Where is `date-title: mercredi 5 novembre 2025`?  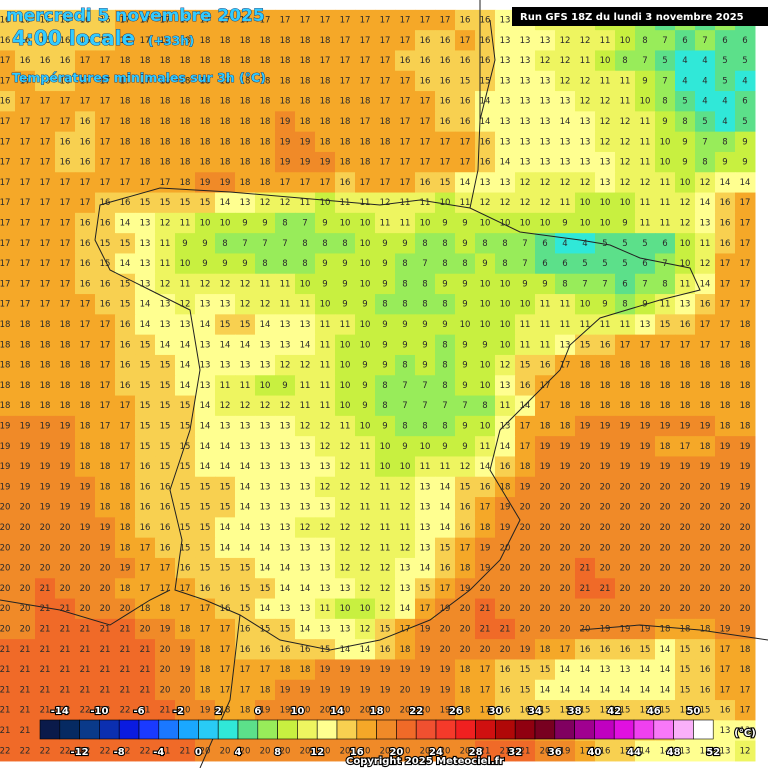 date-title: mercredi 5 novembre 2025 is located at coordinates (135, 16).